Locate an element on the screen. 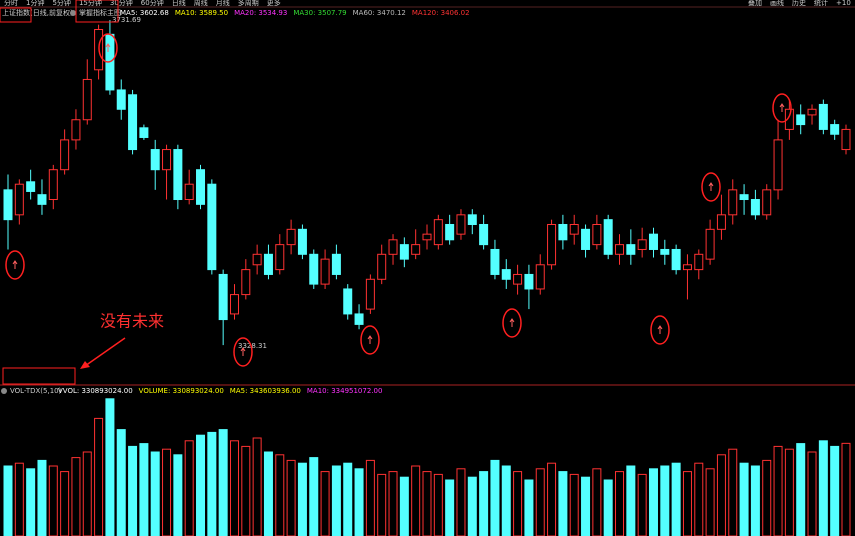  volume-title: VOL-TDX(5,10) is located at coordinates (36, 391).